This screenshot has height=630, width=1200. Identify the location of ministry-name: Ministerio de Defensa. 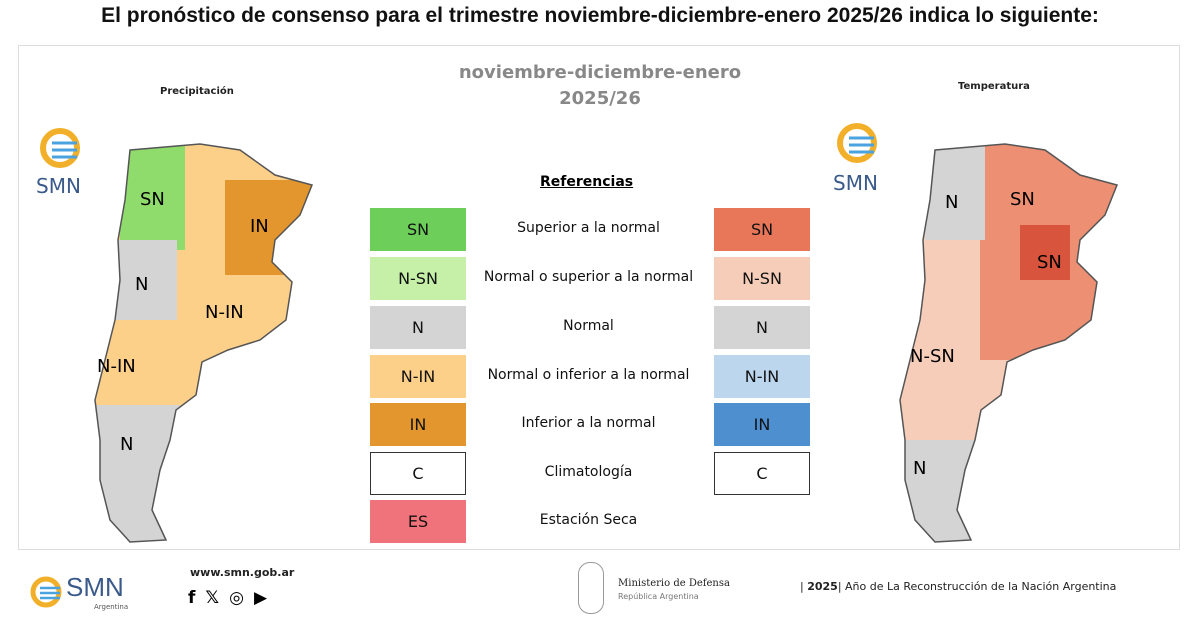
(674, 583).